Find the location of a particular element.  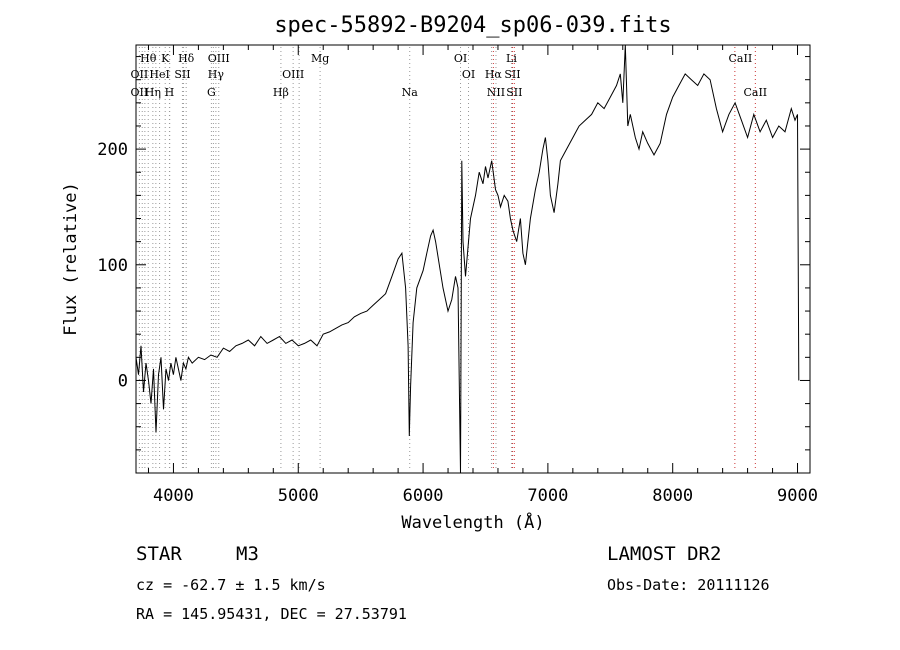

sky-coordinates: RA = 145.95431, DEC = 27.53791 is located at coordinates (271, 614).